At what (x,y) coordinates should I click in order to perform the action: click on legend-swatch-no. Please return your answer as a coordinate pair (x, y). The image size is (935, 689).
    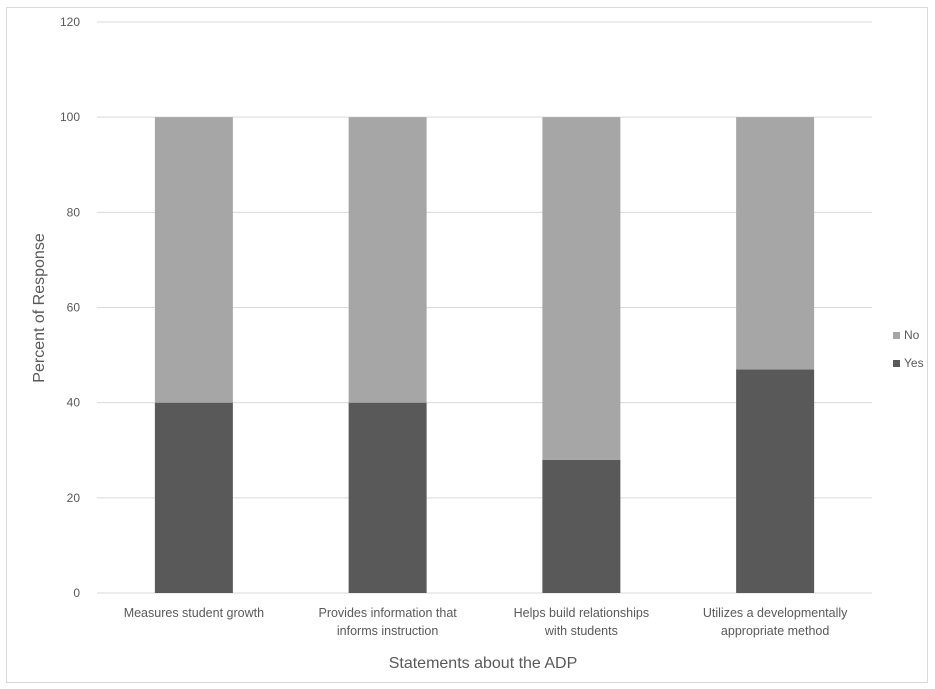
    Looking at the image, I should click on (896, 335).